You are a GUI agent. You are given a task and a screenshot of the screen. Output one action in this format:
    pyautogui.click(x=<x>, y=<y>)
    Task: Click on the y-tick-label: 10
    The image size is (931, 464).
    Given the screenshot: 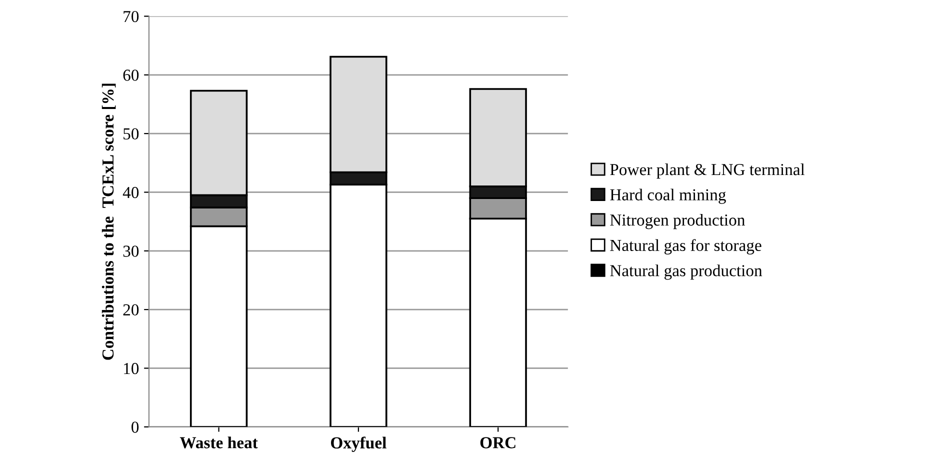 What is the action you would take?
    pyautogui.click(x=131, y=368)
    